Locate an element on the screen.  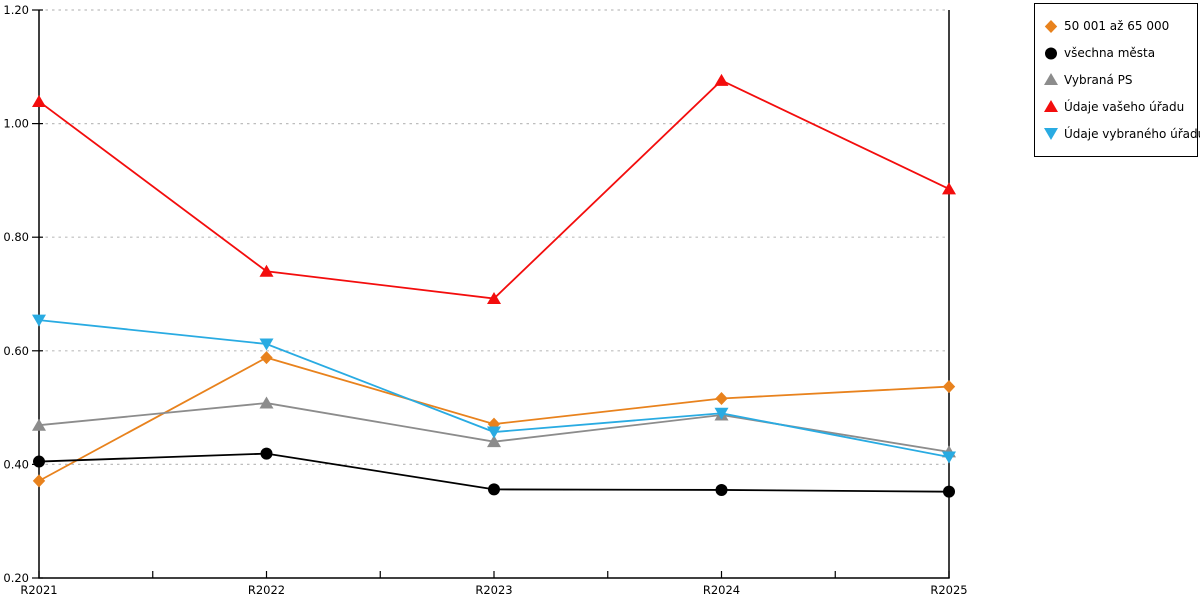
legend-item-label: Údaje vašeho úřadu is located at coordinates (1124, 106).